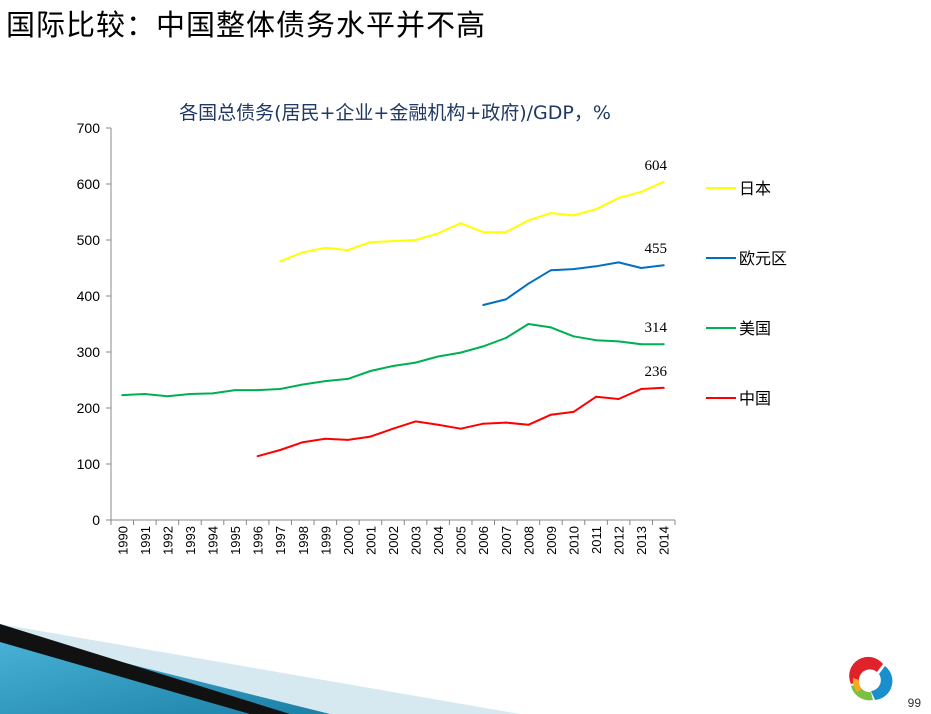 The height and width of the screenshot is (714, 931). I want to click on x-tick-label: 1998, so click(303, 540).